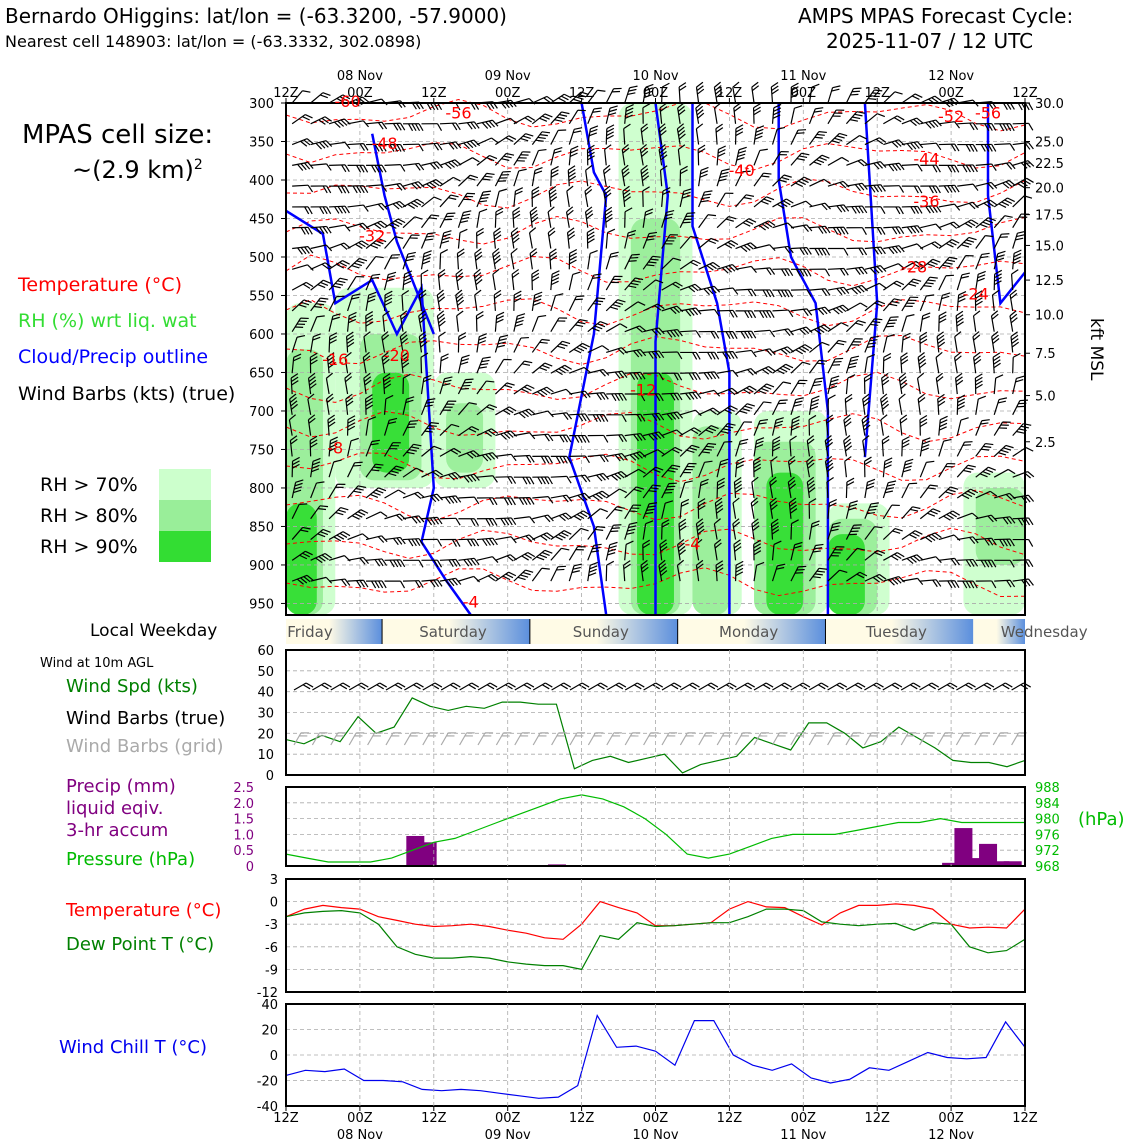 The image size is (1140, 1140). Describe the element at coordinates (261, 258) in the screenshot. I see `pressure-tick-label: 500` at that location.